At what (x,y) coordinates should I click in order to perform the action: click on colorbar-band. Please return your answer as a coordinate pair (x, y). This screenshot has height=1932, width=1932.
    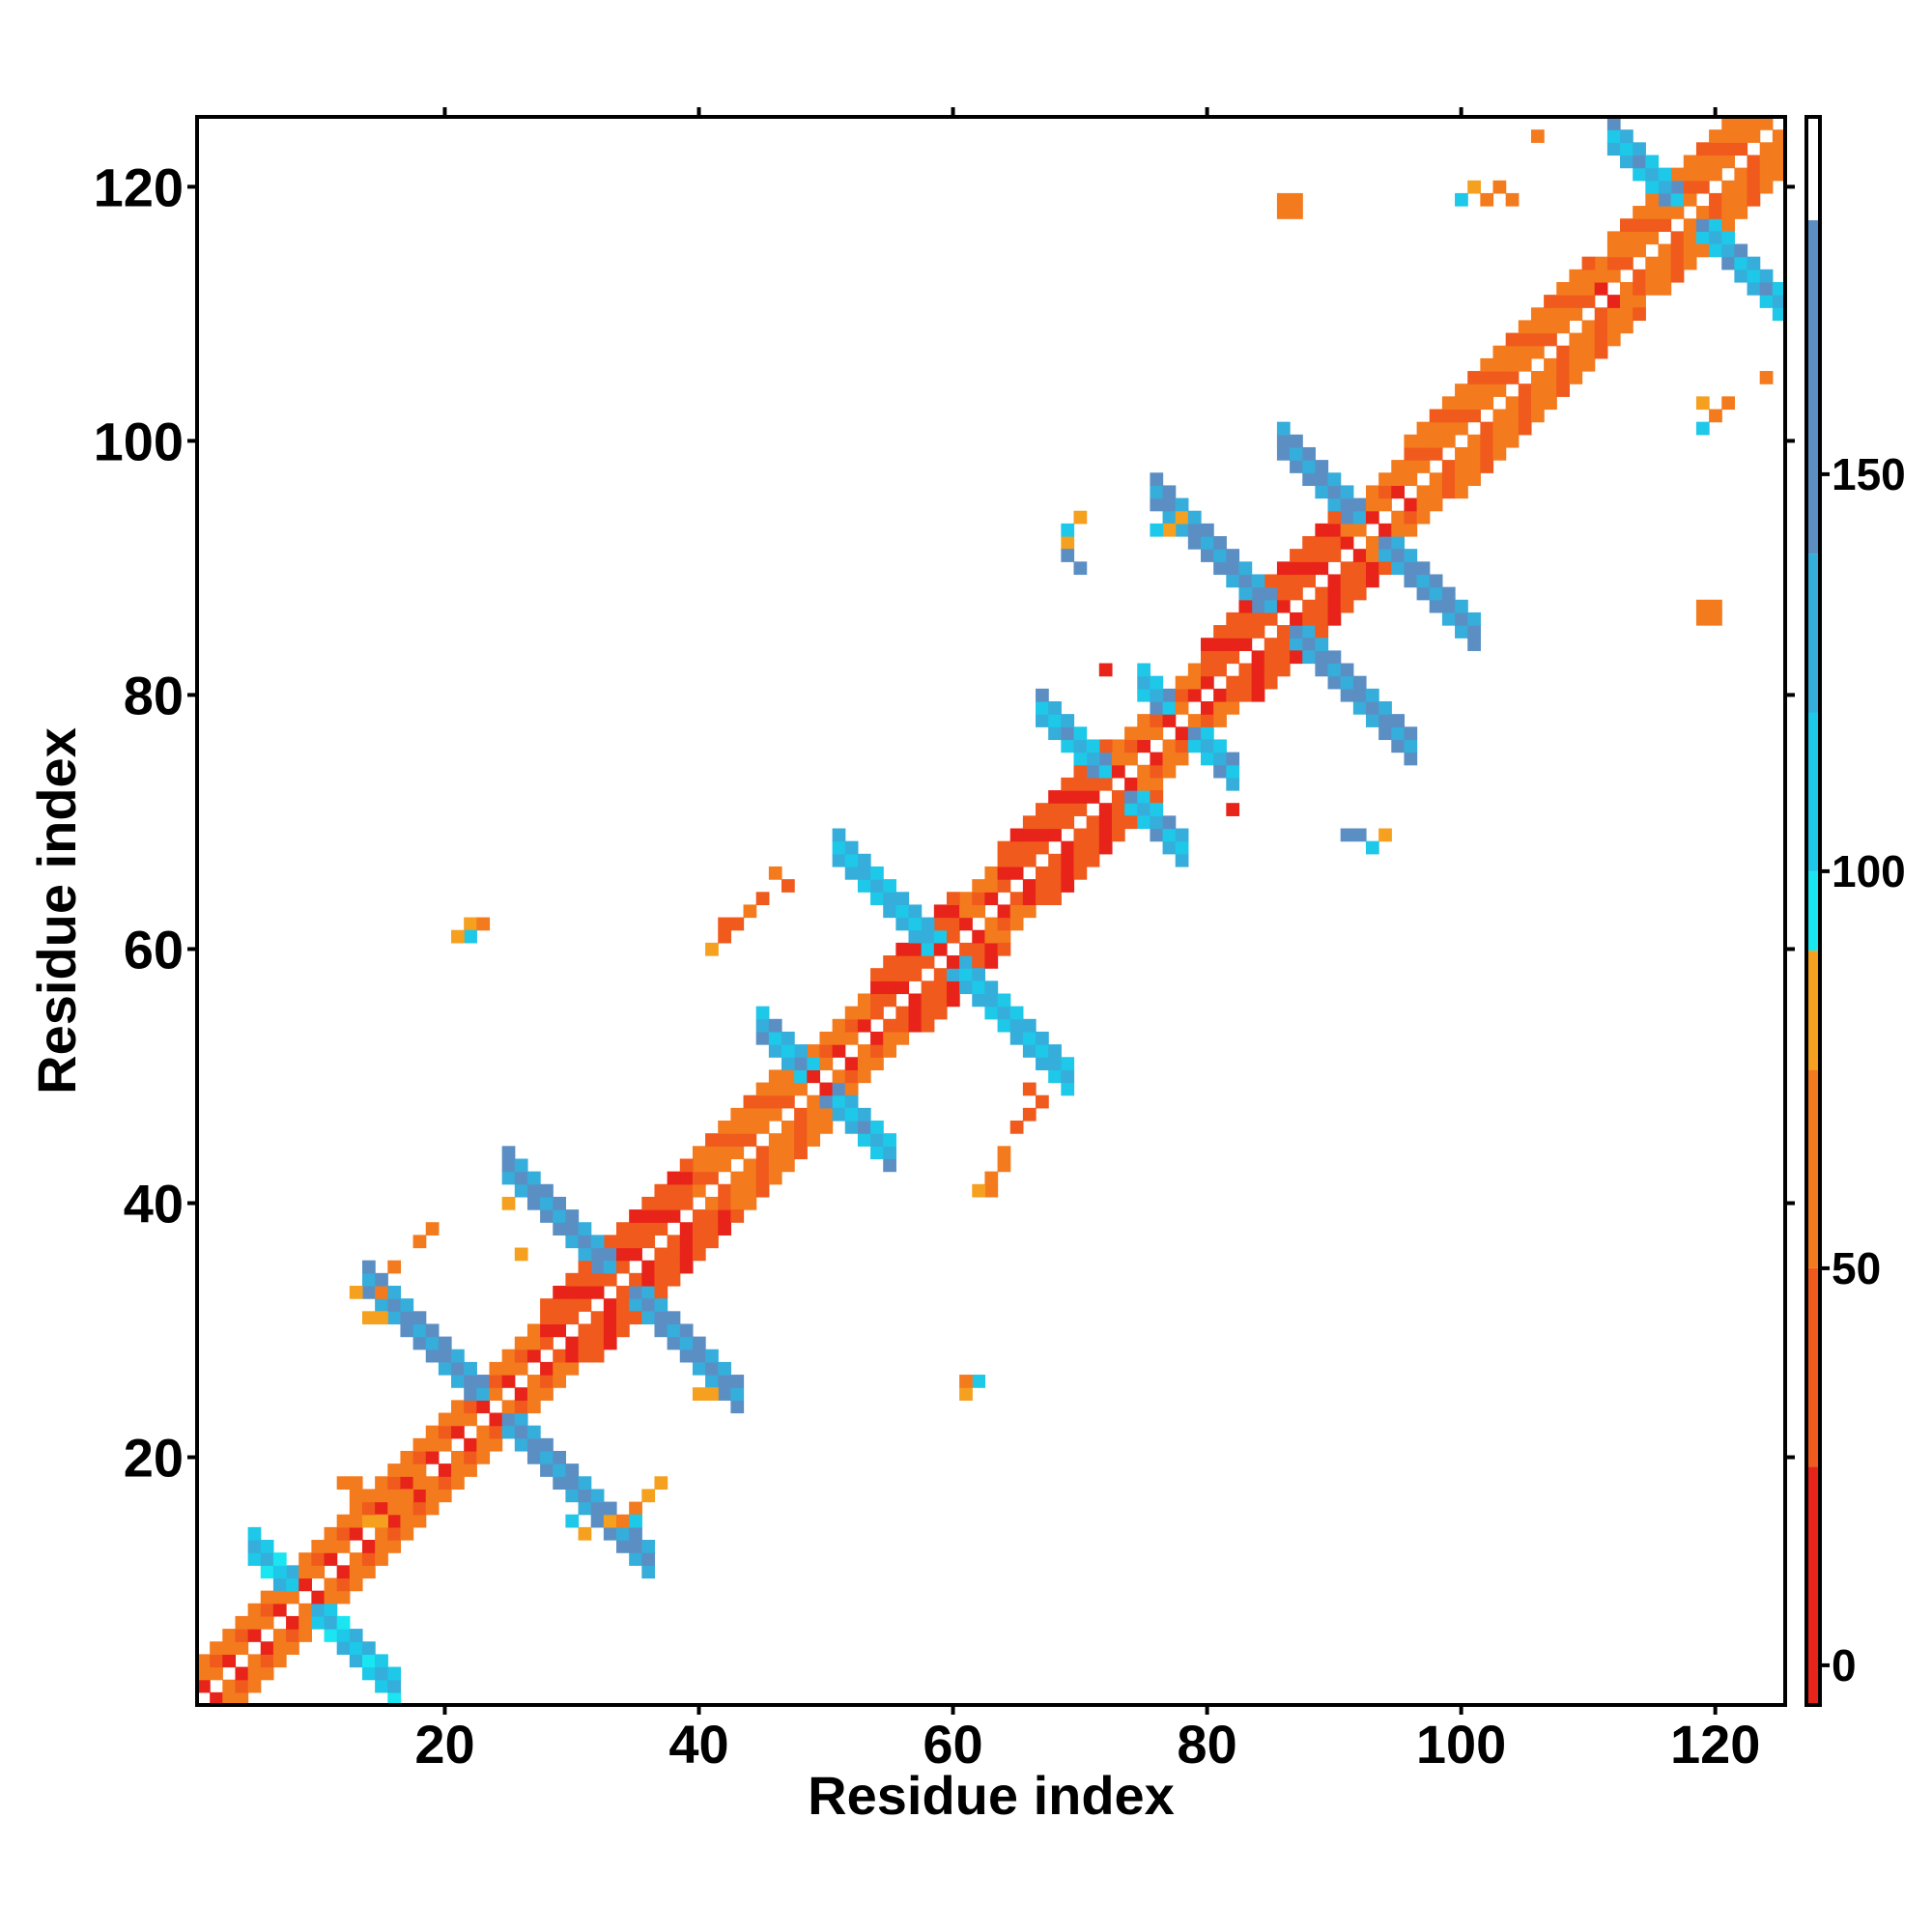
    Looking at the image, I should click on (1813, 1585).